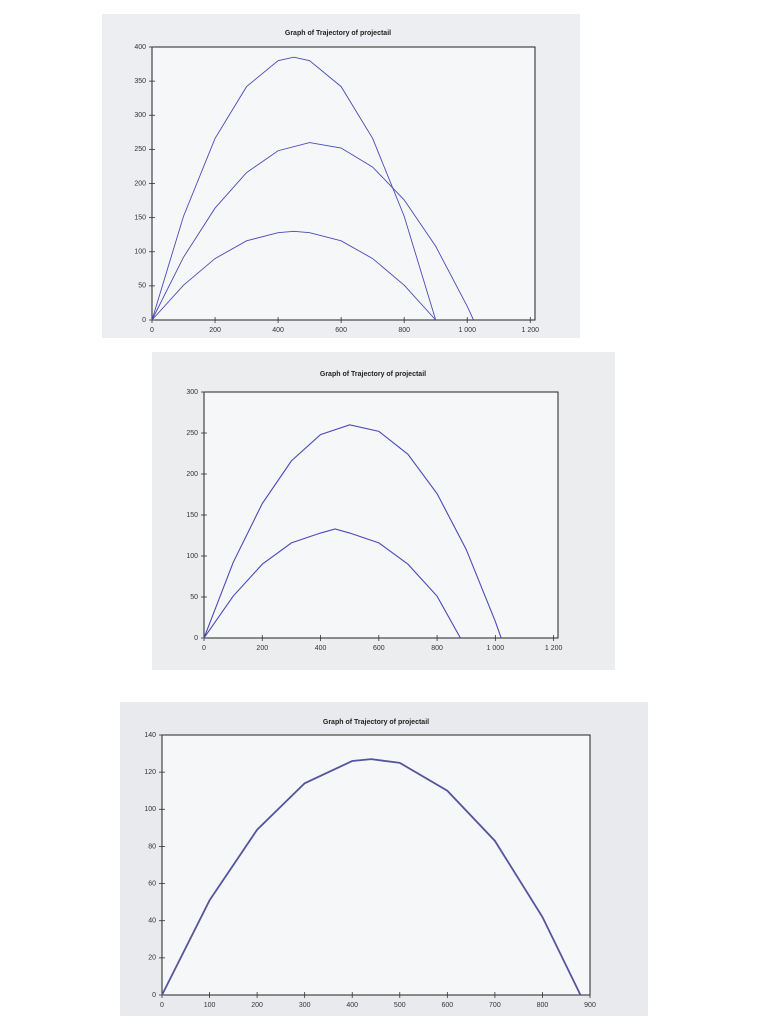 This screenshot has height=1024, width=768. Describe the element at coordinates (210, 1005) in the screenshot. I see `x-tick-label: 100` at that location.